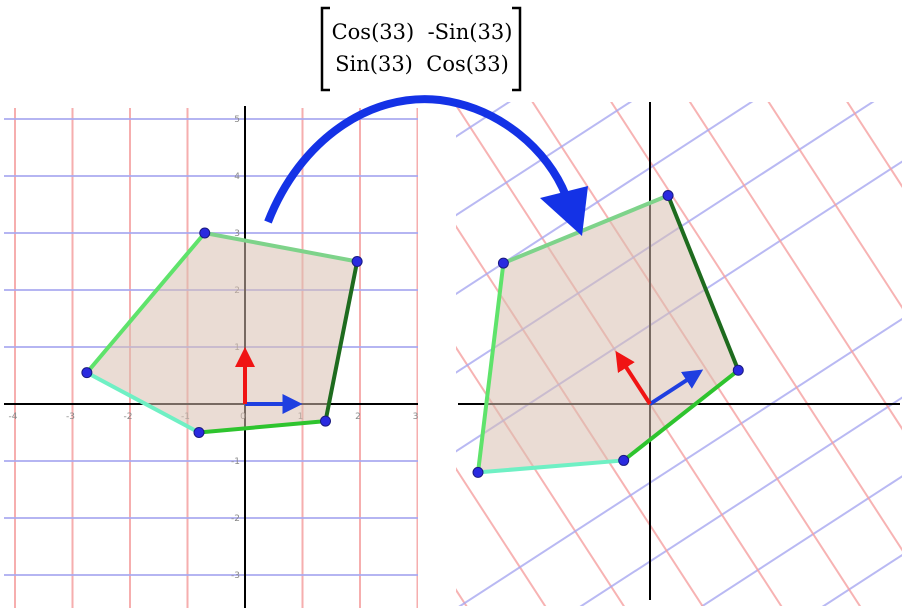 The width and height of the screenshot is (904, 614). What do you see at coordinates (269, 380) in the screenshot?
I see `left-basis-vectors` at bounding box center [269, 380].